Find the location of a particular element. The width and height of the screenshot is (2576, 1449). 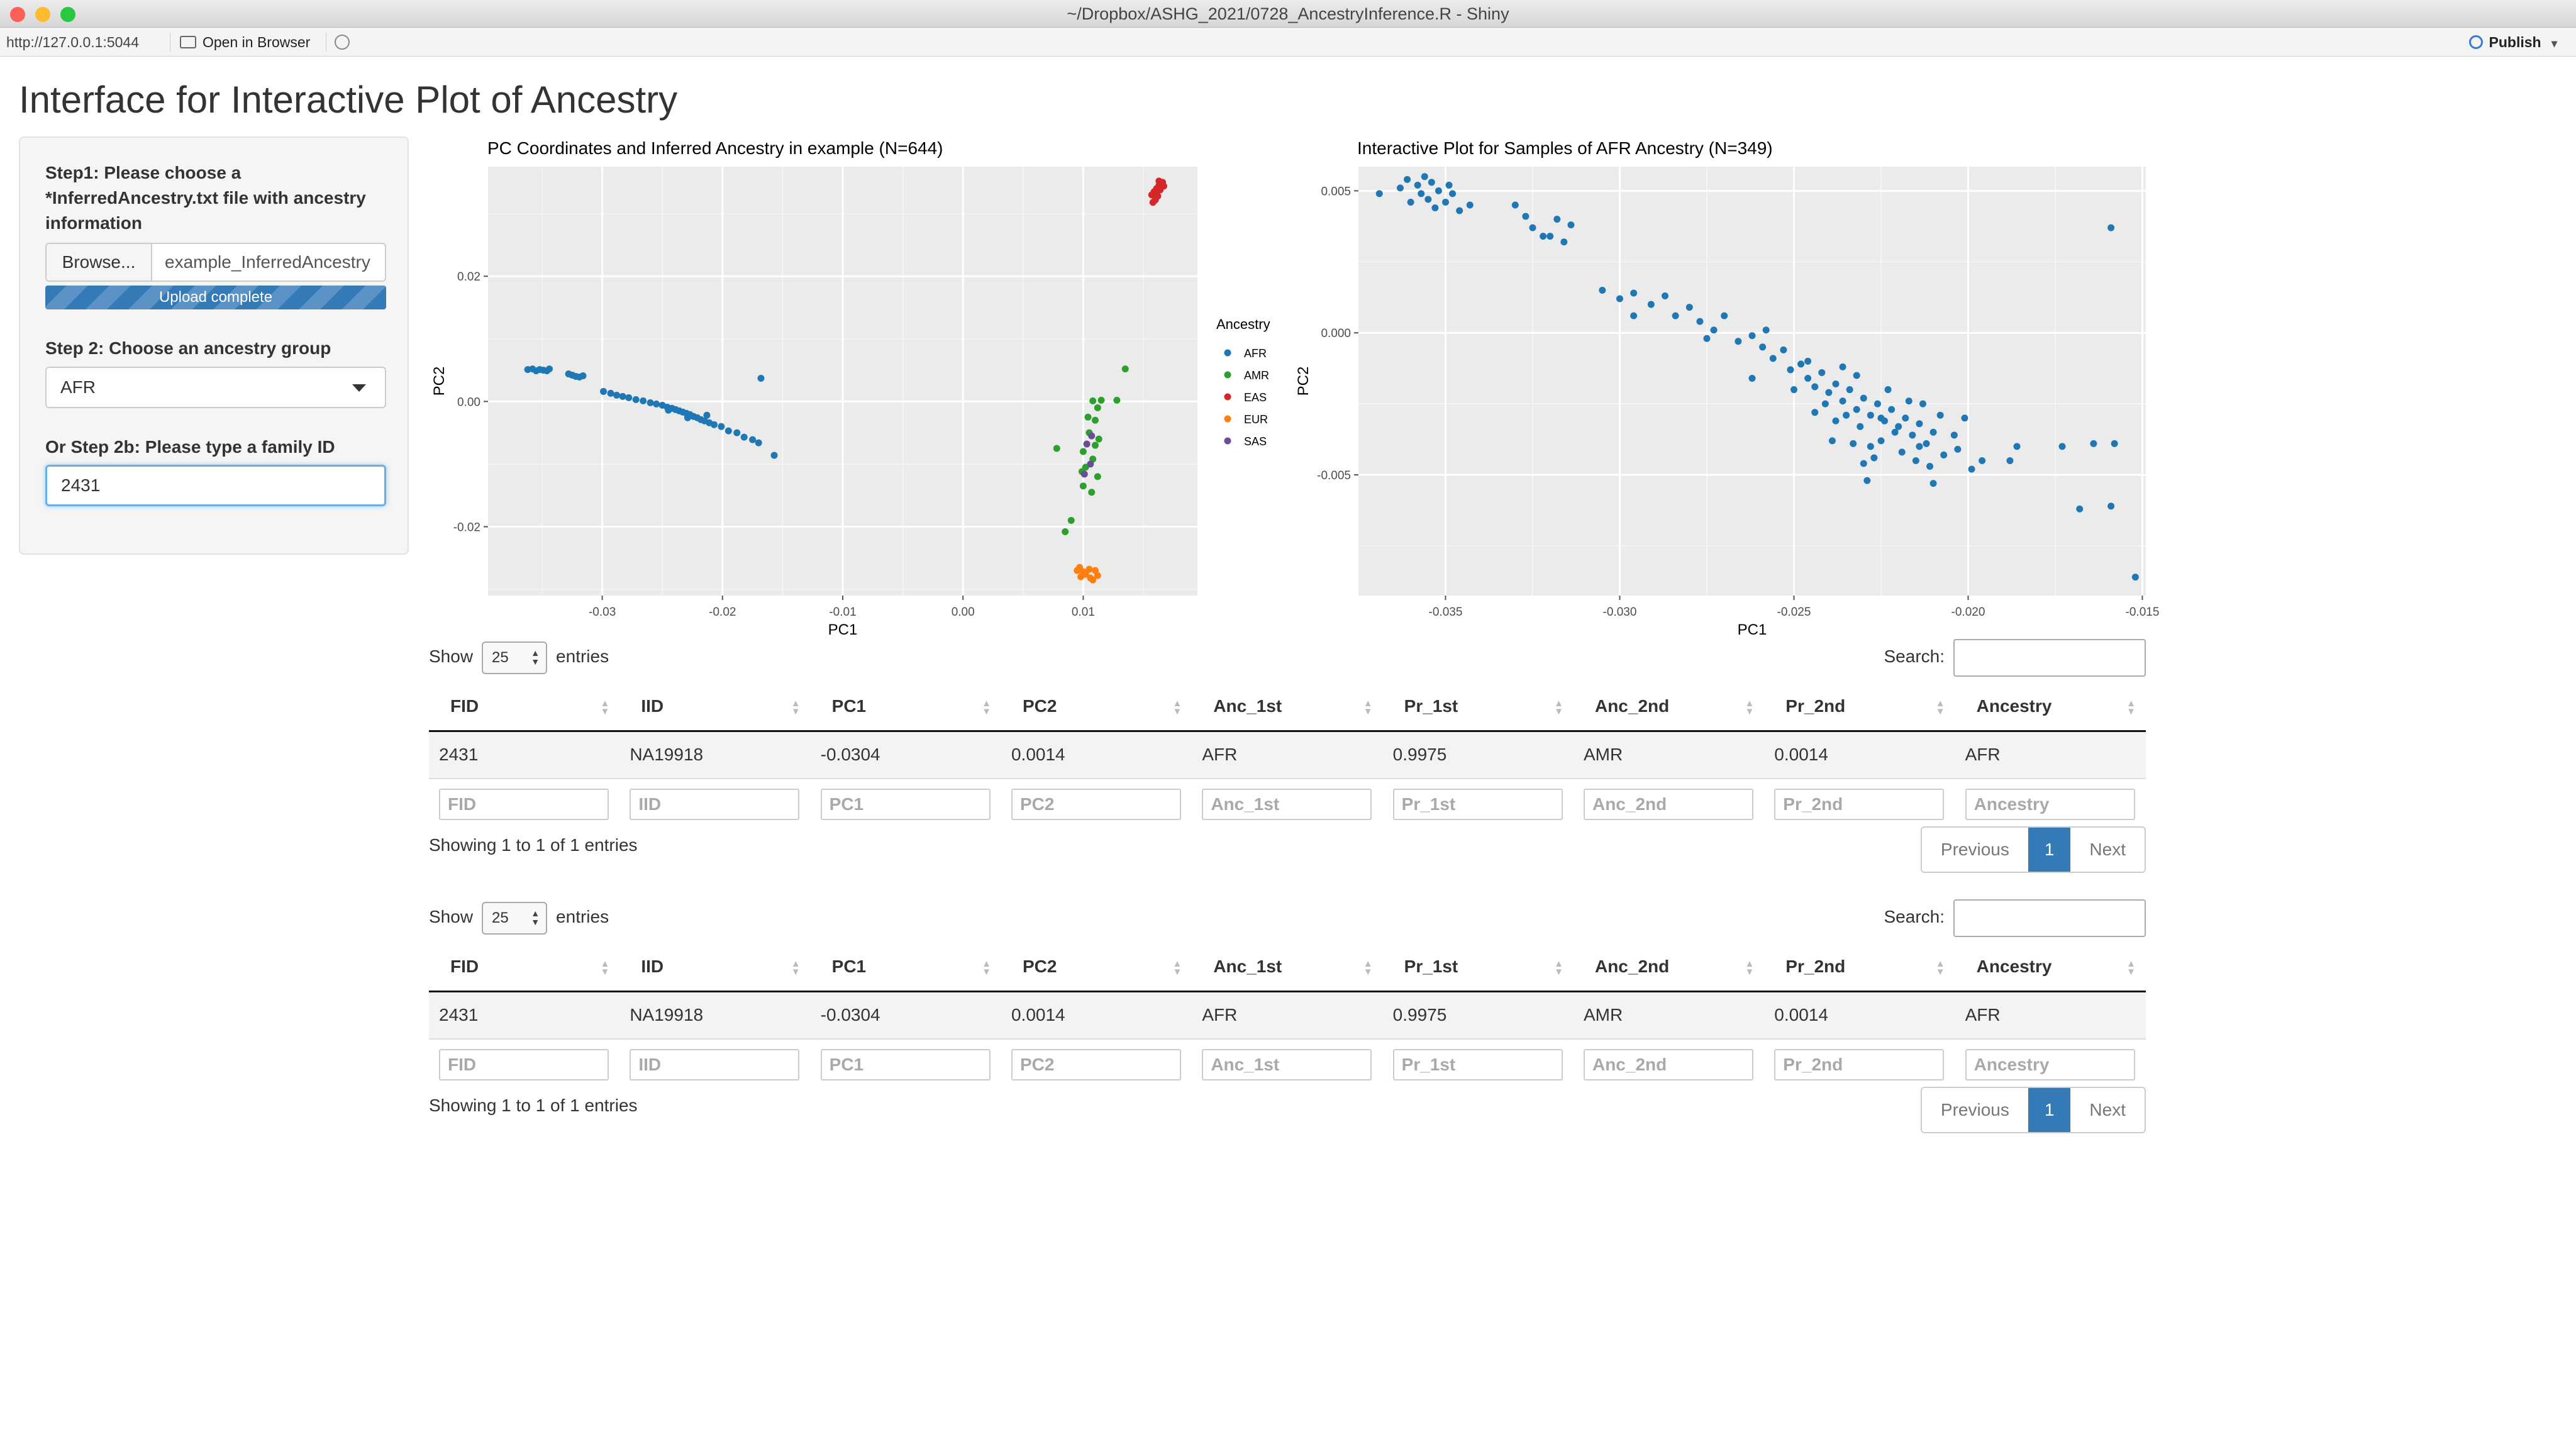

maximize-window-button is located at coordinates (67, 14).